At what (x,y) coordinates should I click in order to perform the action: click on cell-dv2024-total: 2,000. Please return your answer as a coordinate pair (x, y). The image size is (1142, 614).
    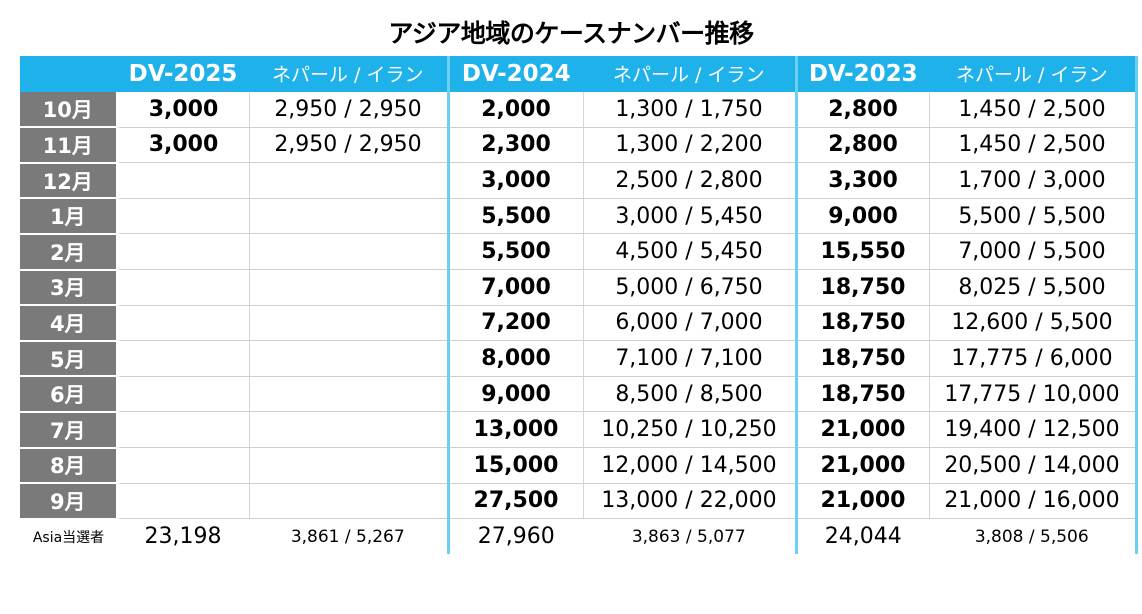
    Looking at the image, I should click on (515, 109).